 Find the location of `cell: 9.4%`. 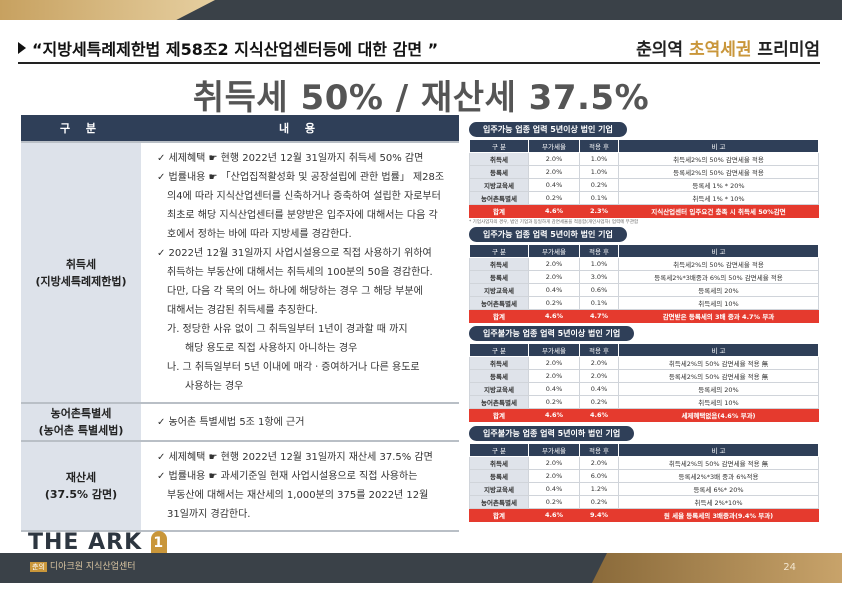

cell: 9.4% is located at coordinates (599, 515).